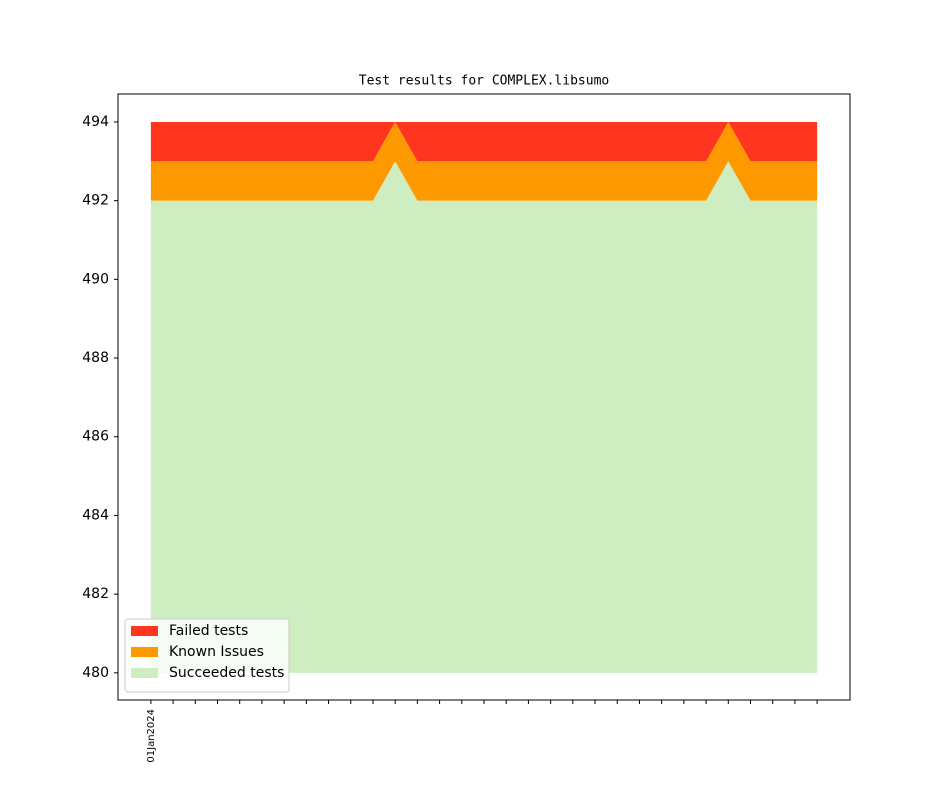 The height and width of the screenshot is (791, 944). Describe the element at coordinates (151, 736) in the screenshot. I see `x-tick-label: 01Jan2024` at that location.